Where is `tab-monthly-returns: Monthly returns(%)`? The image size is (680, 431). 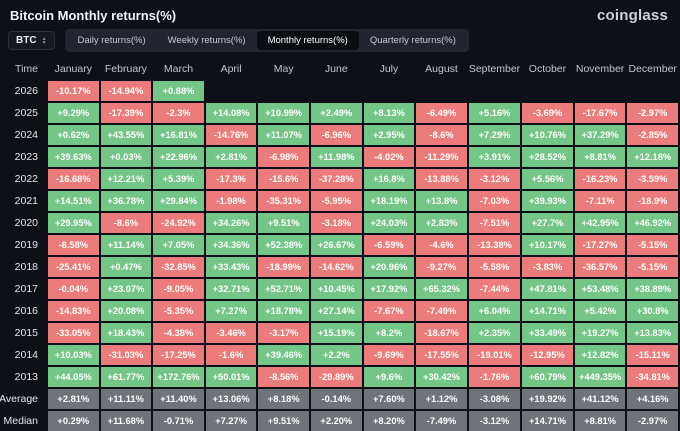 tab-monthly-returns: Monthly returns(%) is located at coordinates (307, 40).